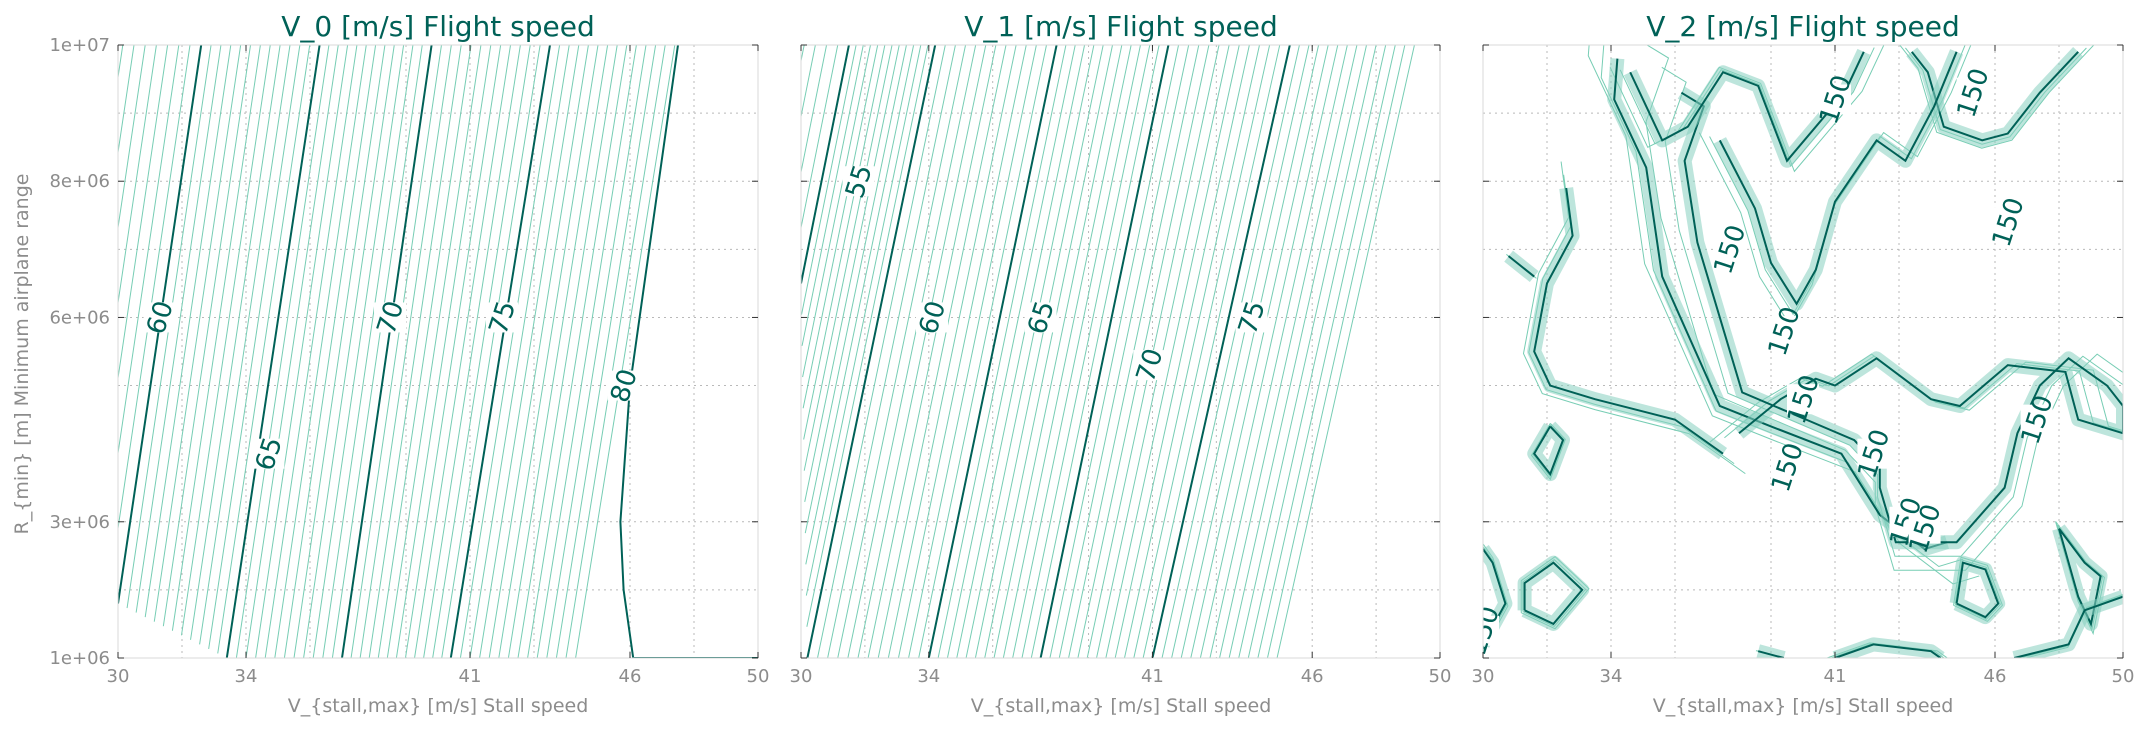  What do you see at coordinates (928, 676) in the screenshot?
I see `p1-xtick-label: 34` at bounding box center [928, 676].